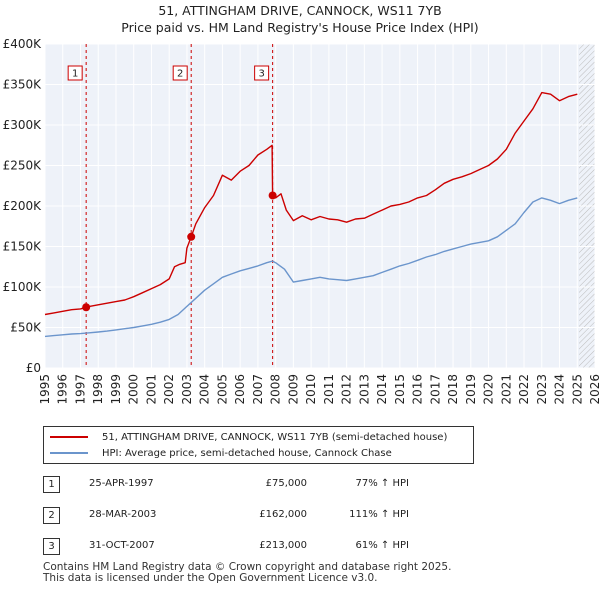 Image resolution: width=600 pixels, height=590 pixels. Describe the element at coordinates (121, 483) in the screenshot. I see `transaction-date: 25-APR-1997` at that location.